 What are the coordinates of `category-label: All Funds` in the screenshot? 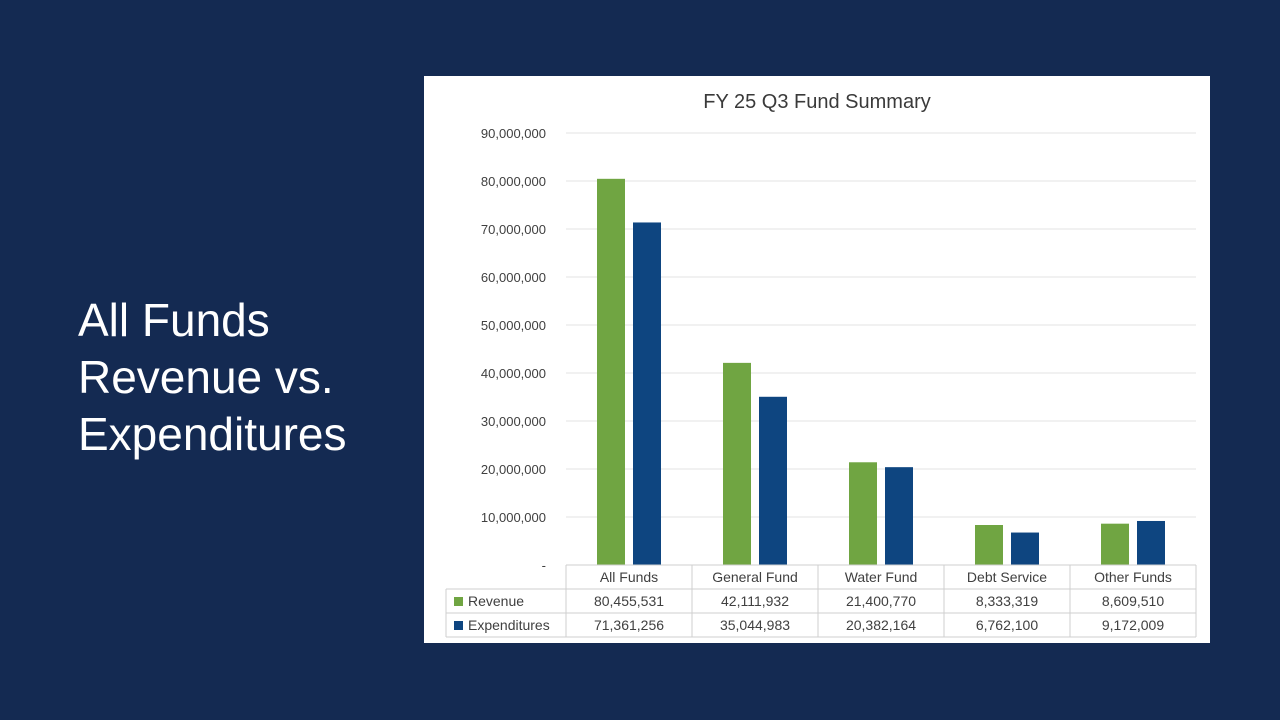 It's located at (629, 577).